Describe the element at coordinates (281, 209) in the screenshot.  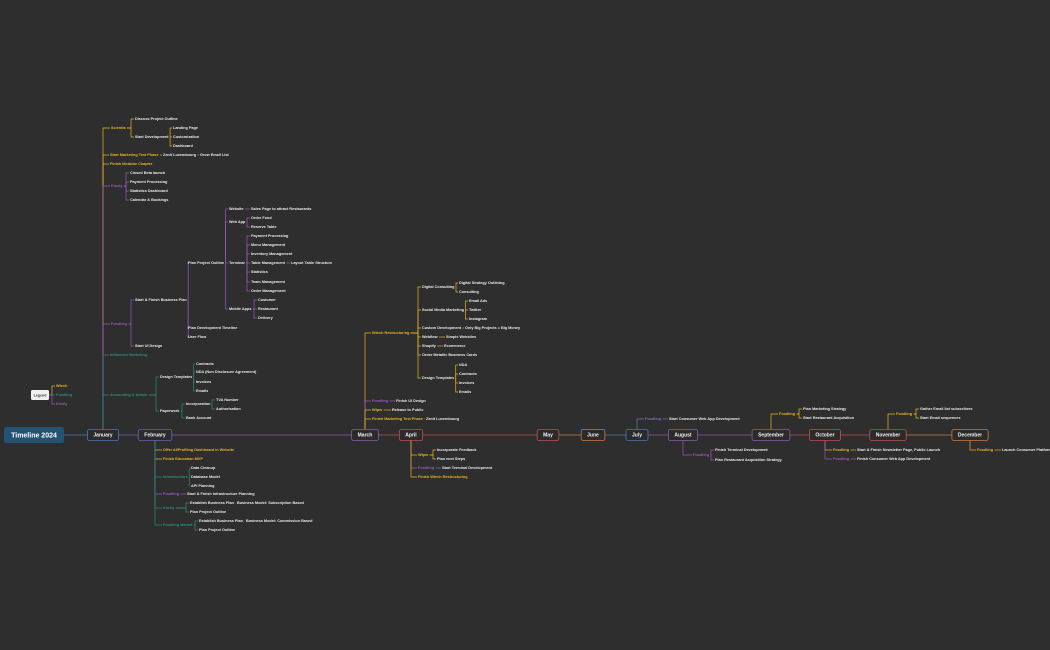
I see `node-label: Sales Page to attract Restaurants` at that location.